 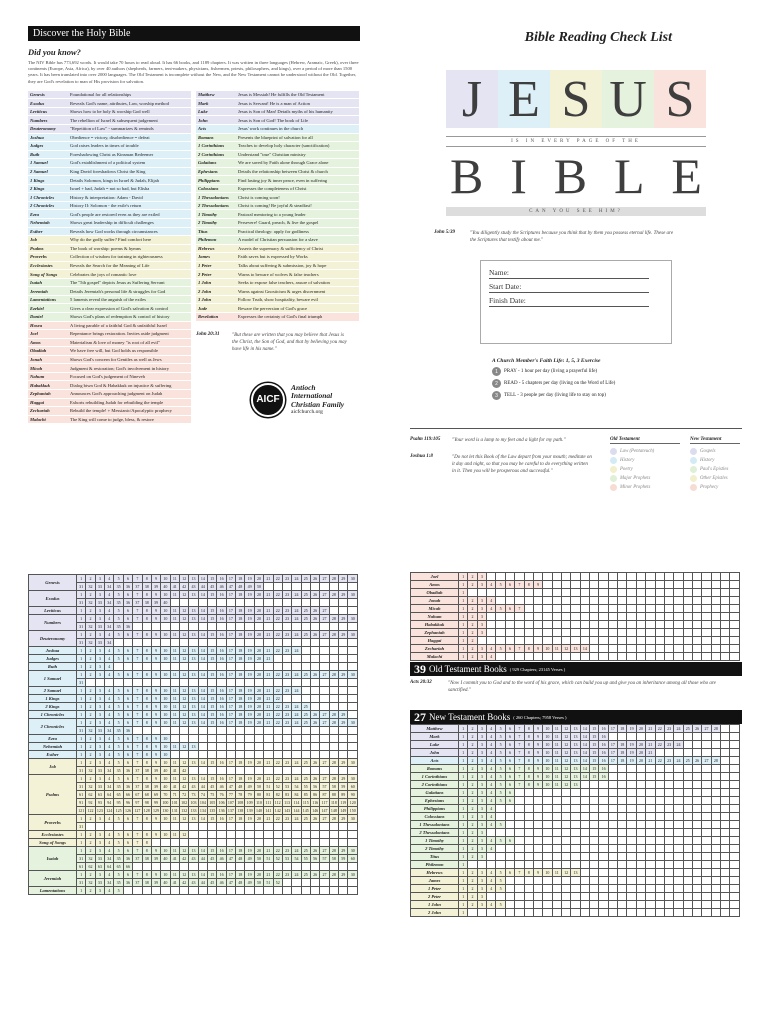 I want to click on chapter-checkbox: 108, so click(x=240, y=802).